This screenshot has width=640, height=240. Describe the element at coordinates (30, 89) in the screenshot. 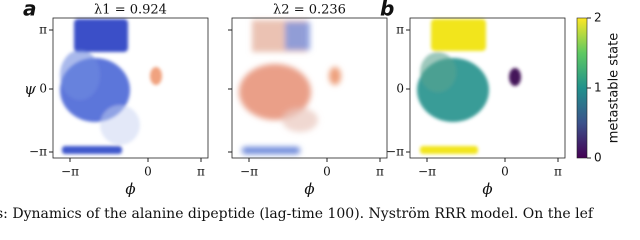

I see `y-axis-label: ψ` at that location.